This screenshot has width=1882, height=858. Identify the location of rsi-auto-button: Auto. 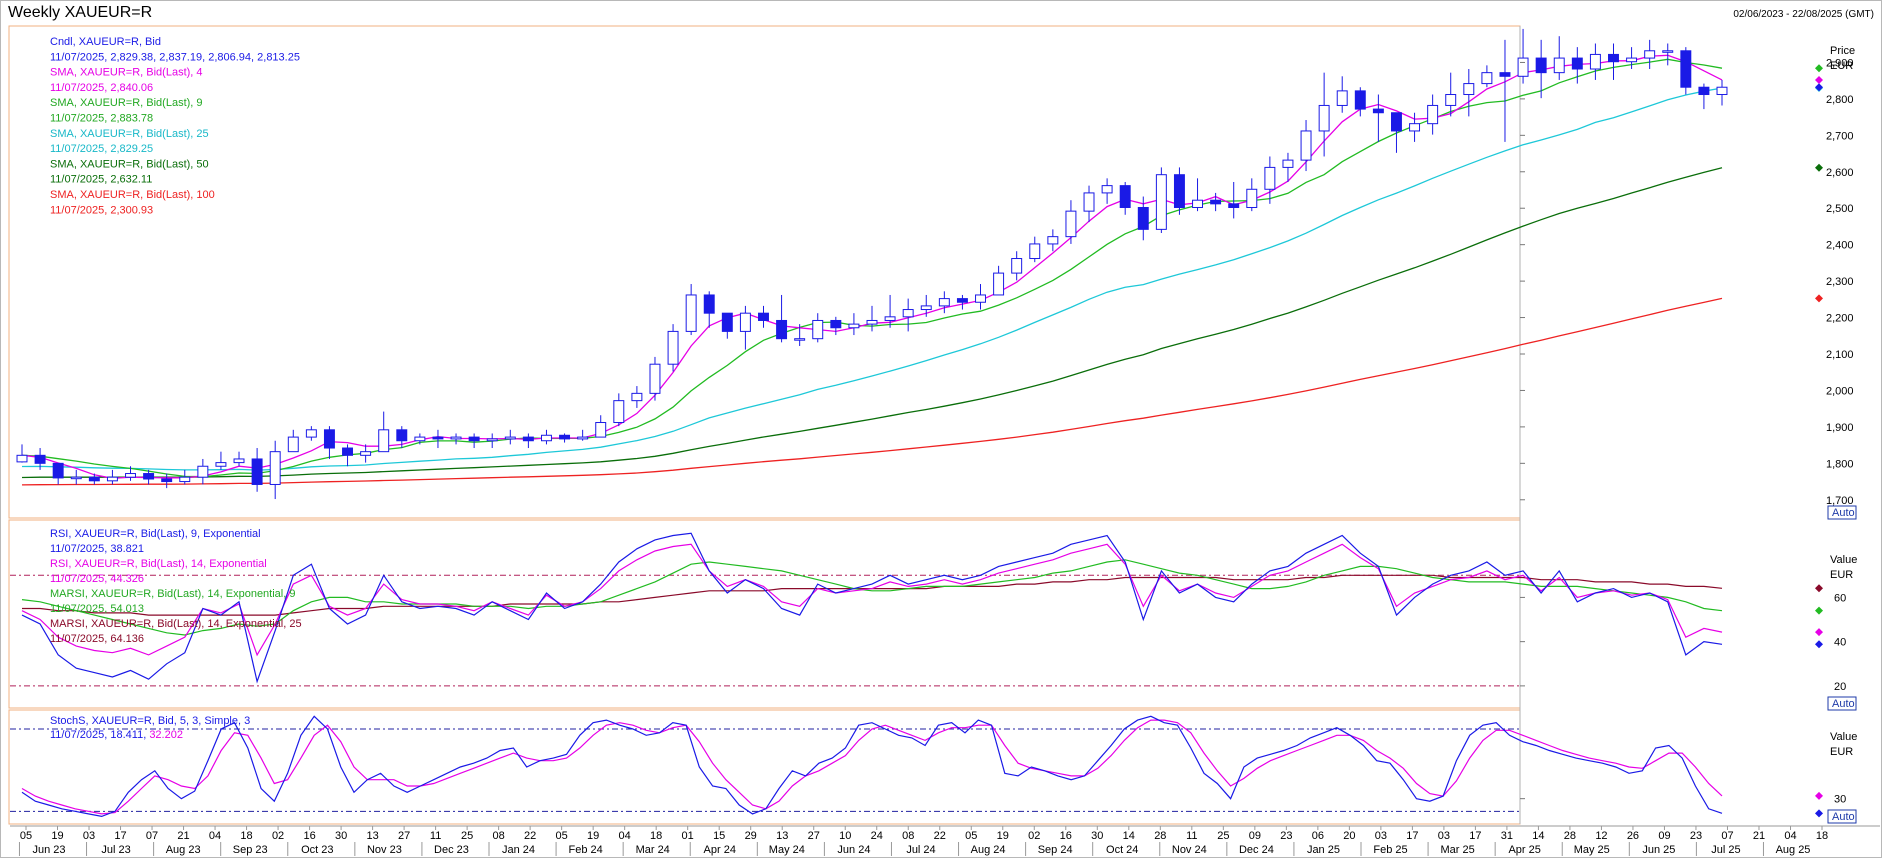
(1842, 703).